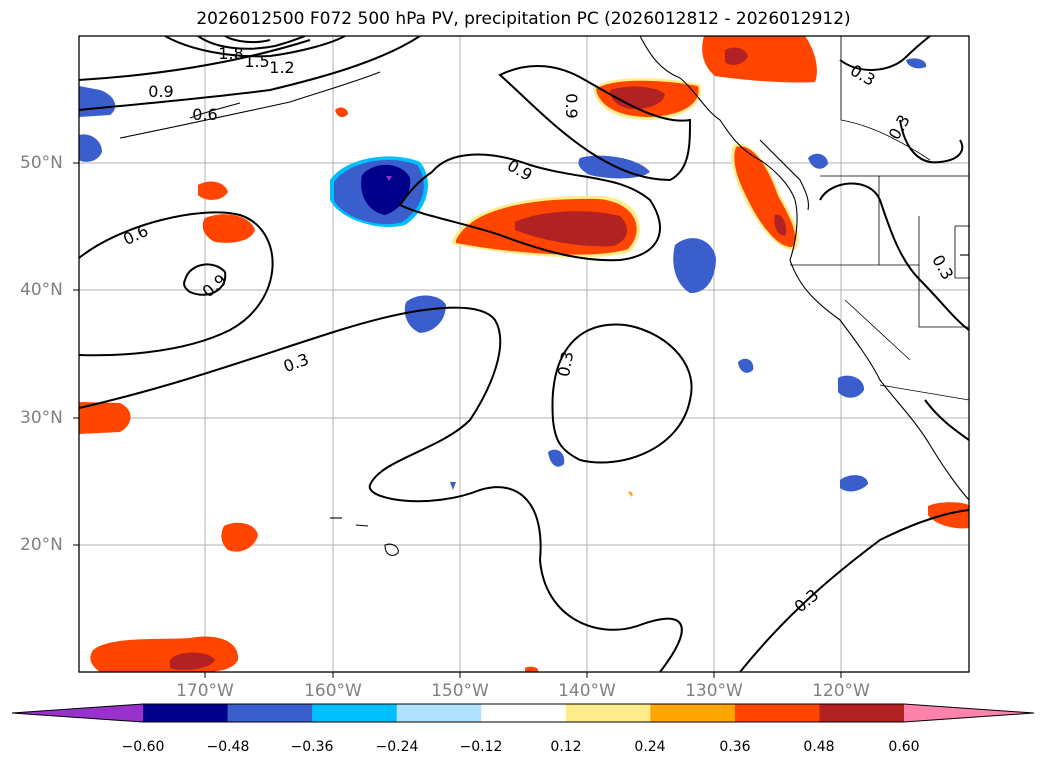  Describe the element at coordinates (205, 691) in the screenshot. I see `lon-label: 170°W` at that location.